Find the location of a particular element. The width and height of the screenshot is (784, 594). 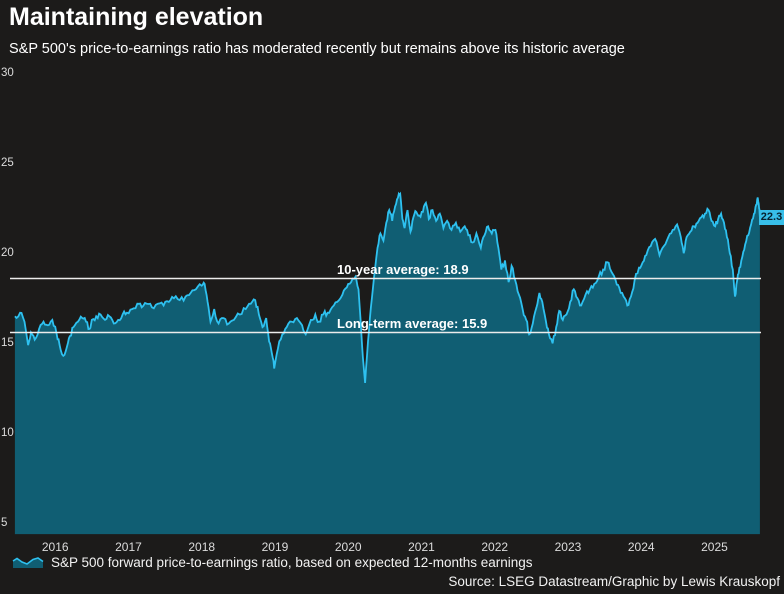

area-chart-icon is located at coordinates (28, 562).